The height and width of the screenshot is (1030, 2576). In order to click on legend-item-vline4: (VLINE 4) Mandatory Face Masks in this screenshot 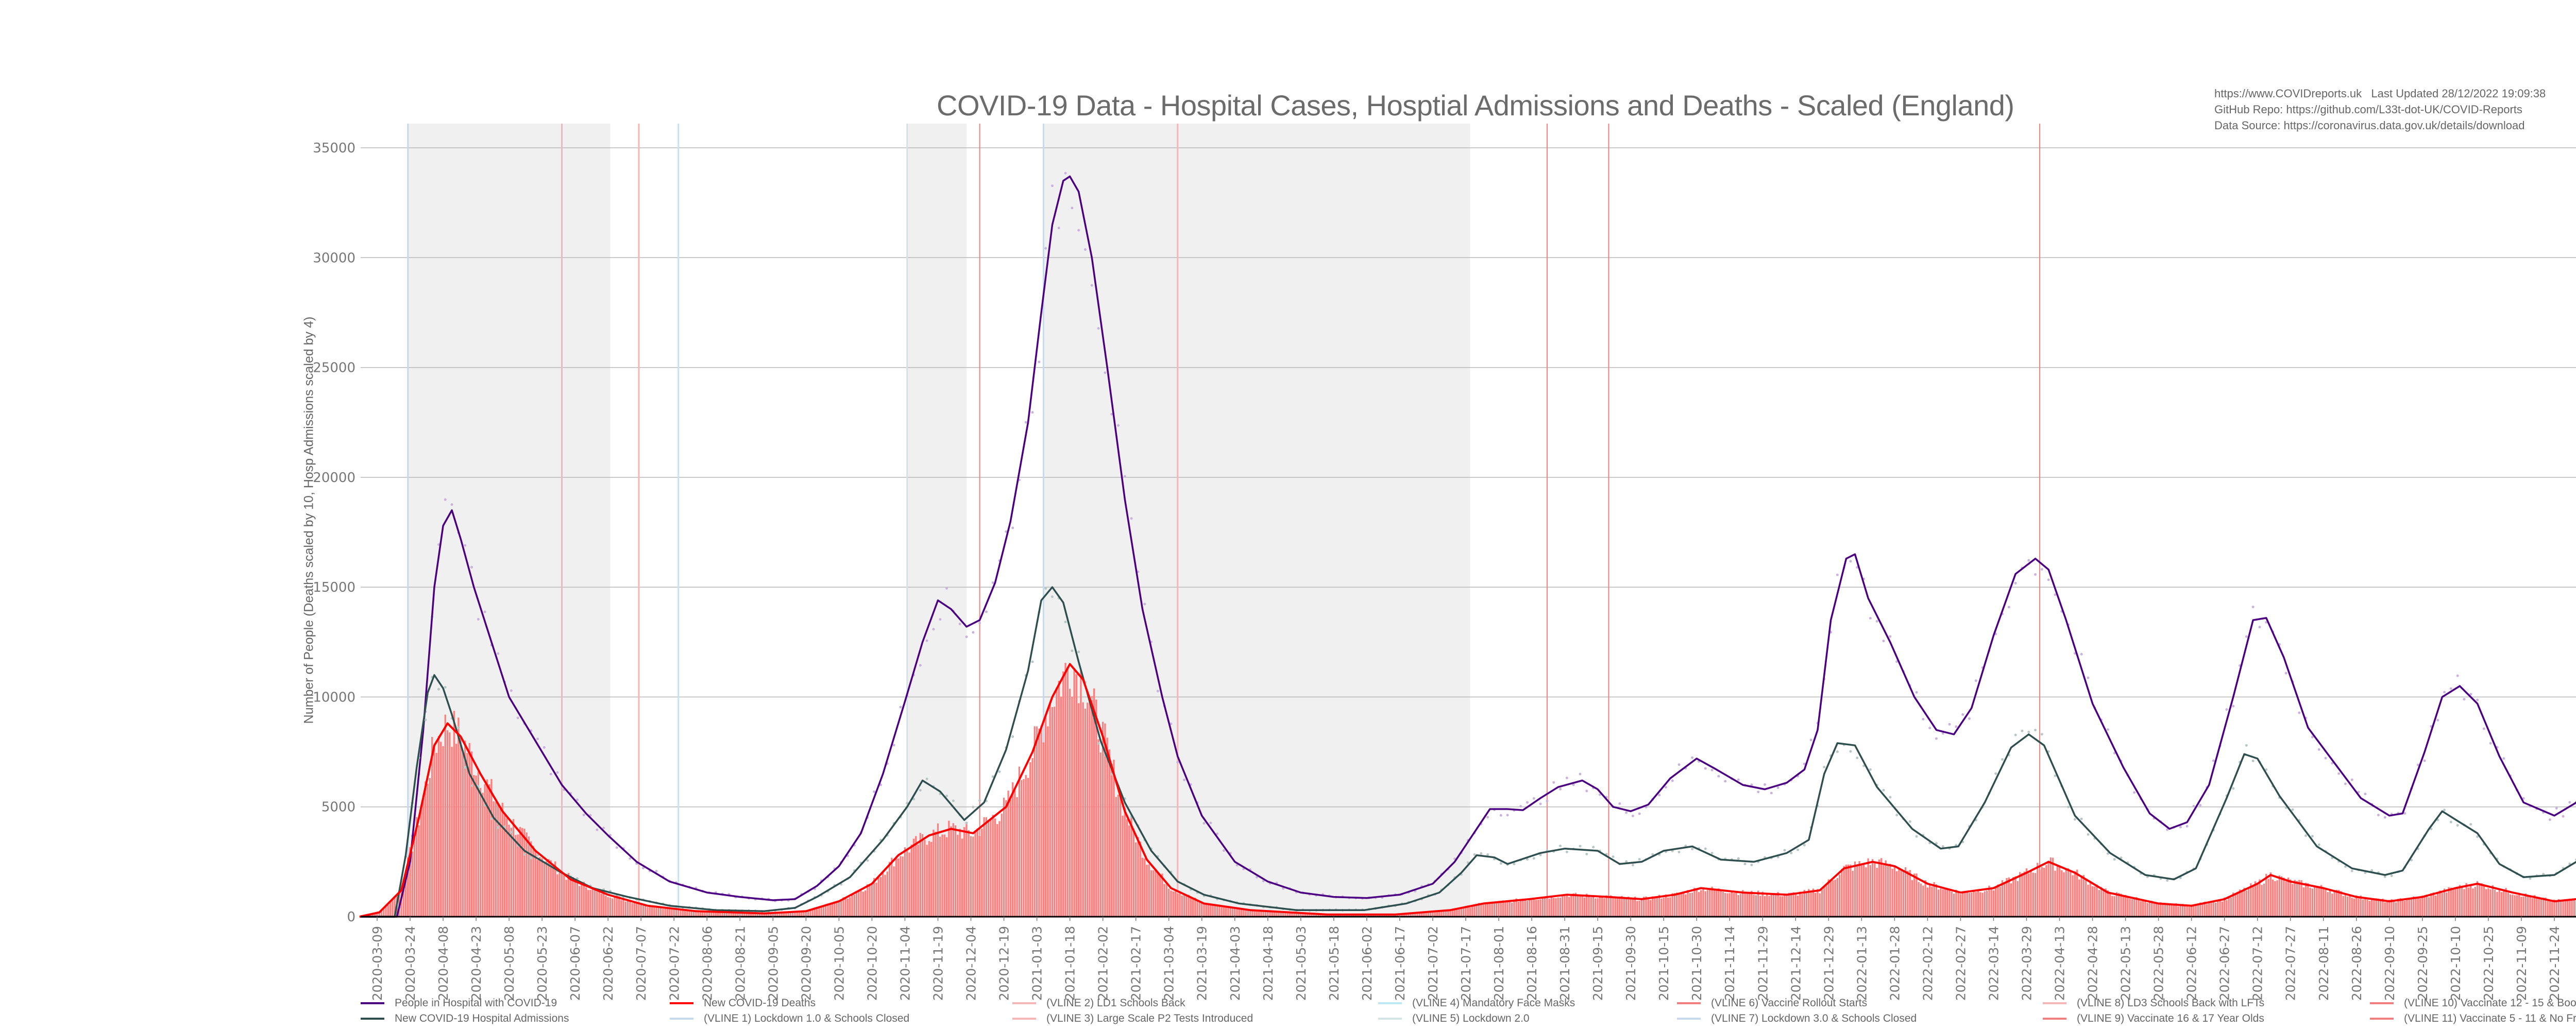, I will do `click(1476, 1003)`.